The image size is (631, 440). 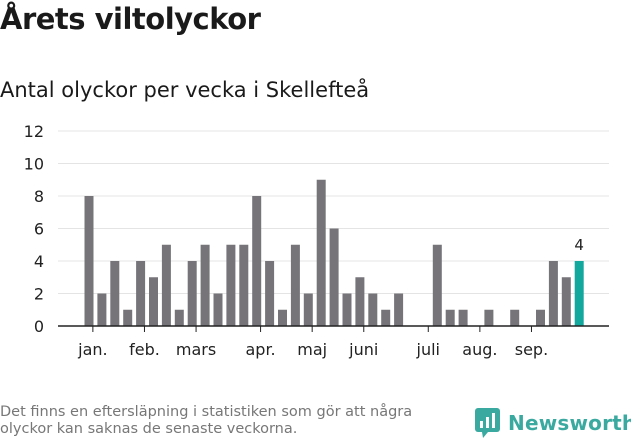 I want to click on y-tick-label: 0, so click(x=39, y=326).